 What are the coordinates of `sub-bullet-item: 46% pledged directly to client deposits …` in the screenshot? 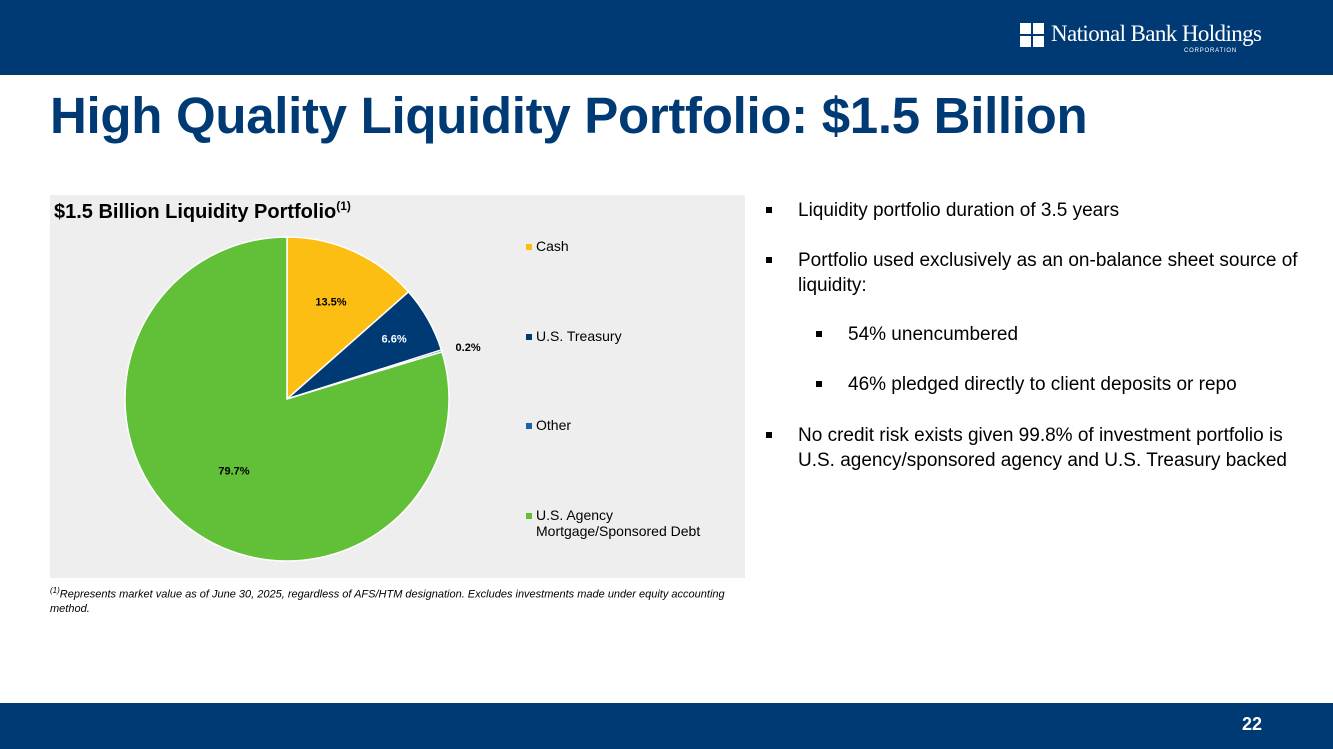 It's located at (1061, 384).